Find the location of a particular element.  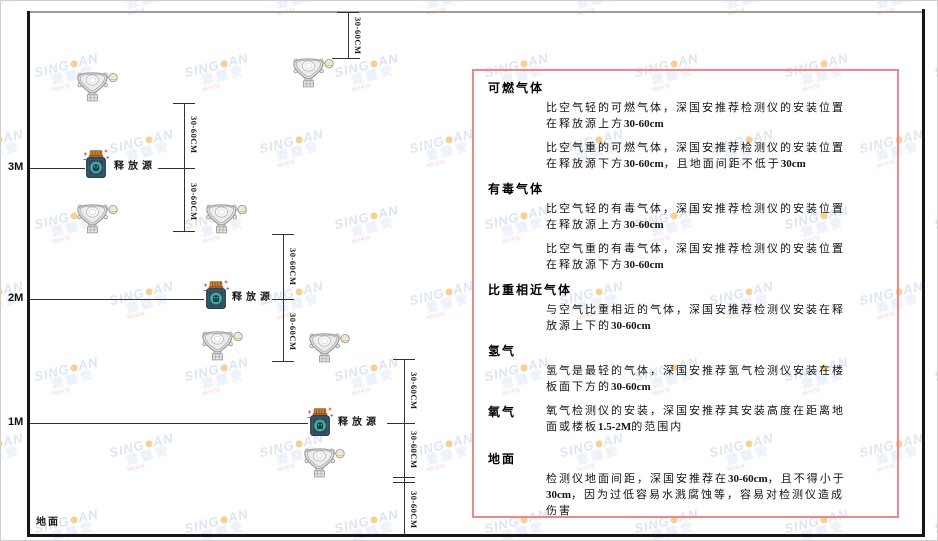

section-oxygen: 氧气 氧气检测仪的安装，深国安推荐其安装高度在距离地面或楼板1.5-2M的范围内 is located at coordinates (687, 419).